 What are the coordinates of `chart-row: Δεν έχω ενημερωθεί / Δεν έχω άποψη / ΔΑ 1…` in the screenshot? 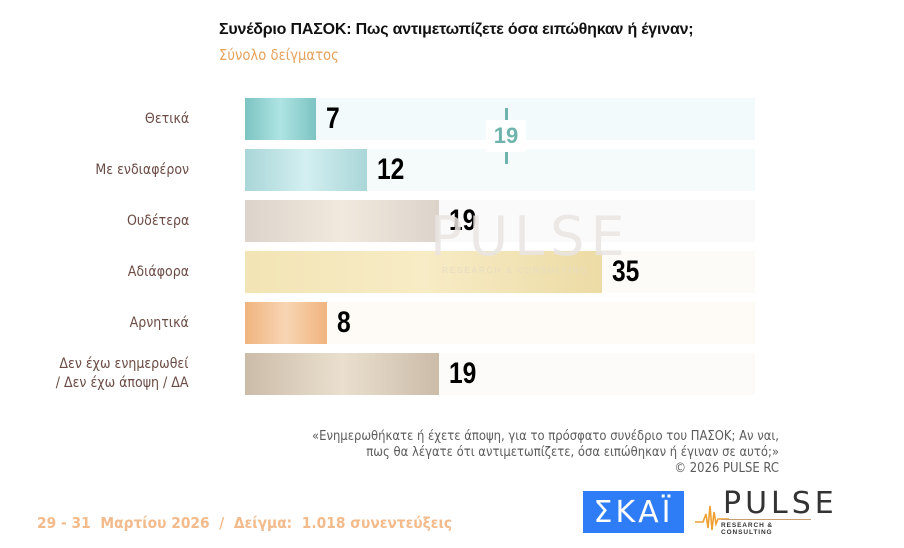 It's located at (452, 374).